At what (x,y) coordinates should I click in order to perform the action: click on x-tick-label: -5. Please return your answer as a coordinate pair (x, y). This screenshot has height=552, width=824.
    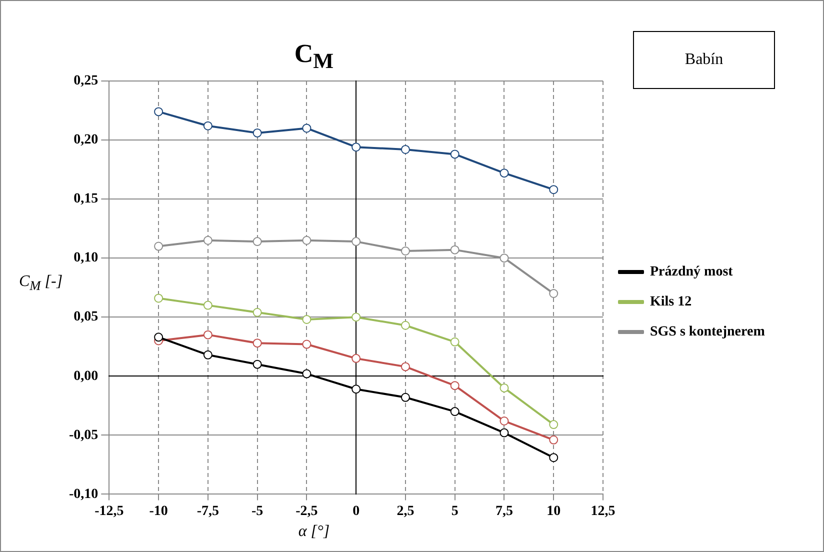
    Looking at the image, I should click on (257, 512).